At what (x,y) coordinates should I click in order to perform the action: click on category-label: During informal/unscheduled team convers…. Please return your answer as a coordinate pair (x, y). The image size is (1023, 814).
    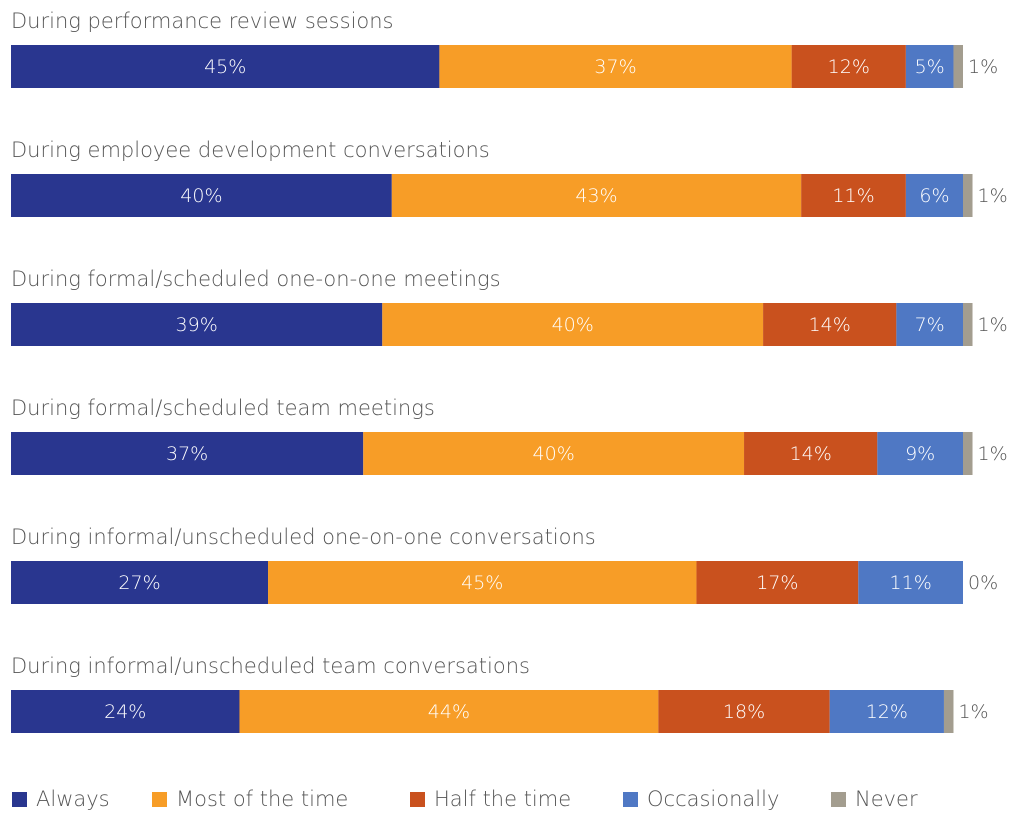
    Looking at the image, I should click on (270, 666).